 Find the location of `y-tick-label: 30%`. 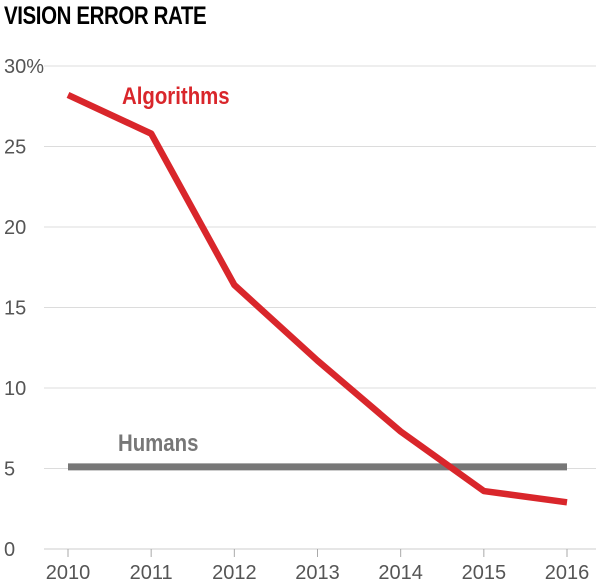

y-tick-label: 30% is located at coordinates (24, 67).